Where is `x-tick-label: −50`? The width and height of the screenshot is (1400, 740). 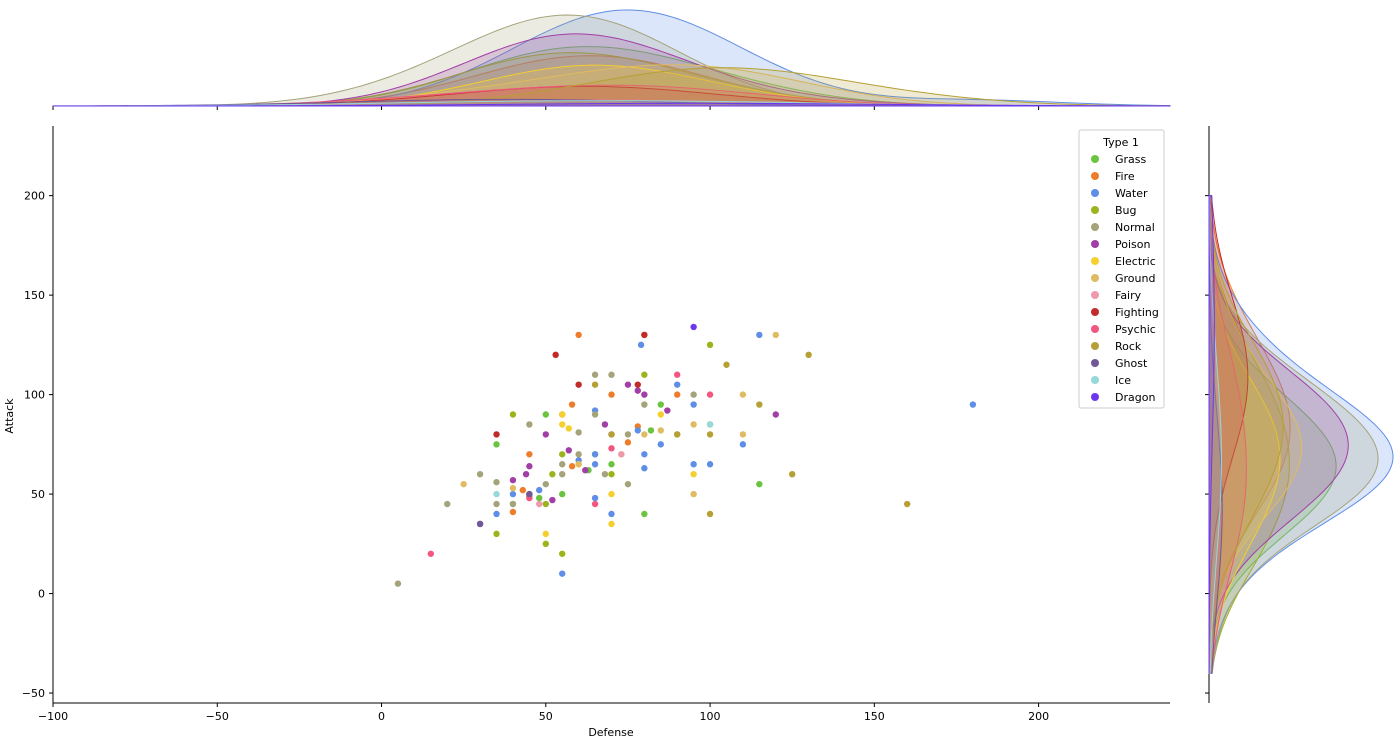 x-tick-label: −50 is located at coordinates (217, 716).